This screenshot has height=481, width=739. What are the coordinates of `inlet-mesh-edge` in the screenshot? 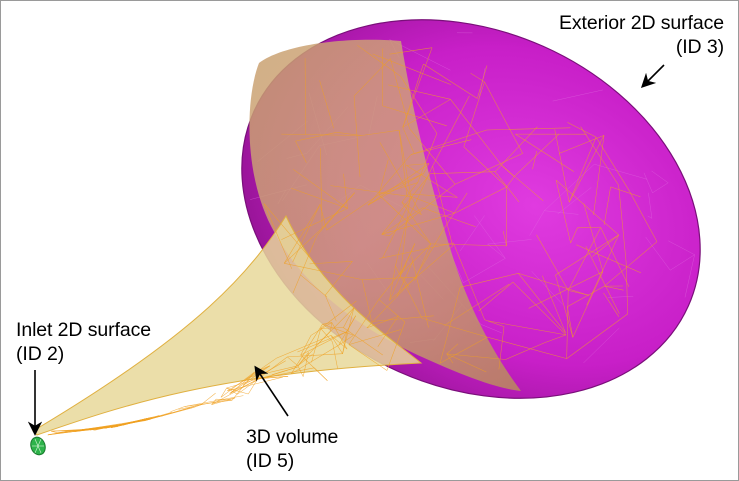 It's located at (39, 449).